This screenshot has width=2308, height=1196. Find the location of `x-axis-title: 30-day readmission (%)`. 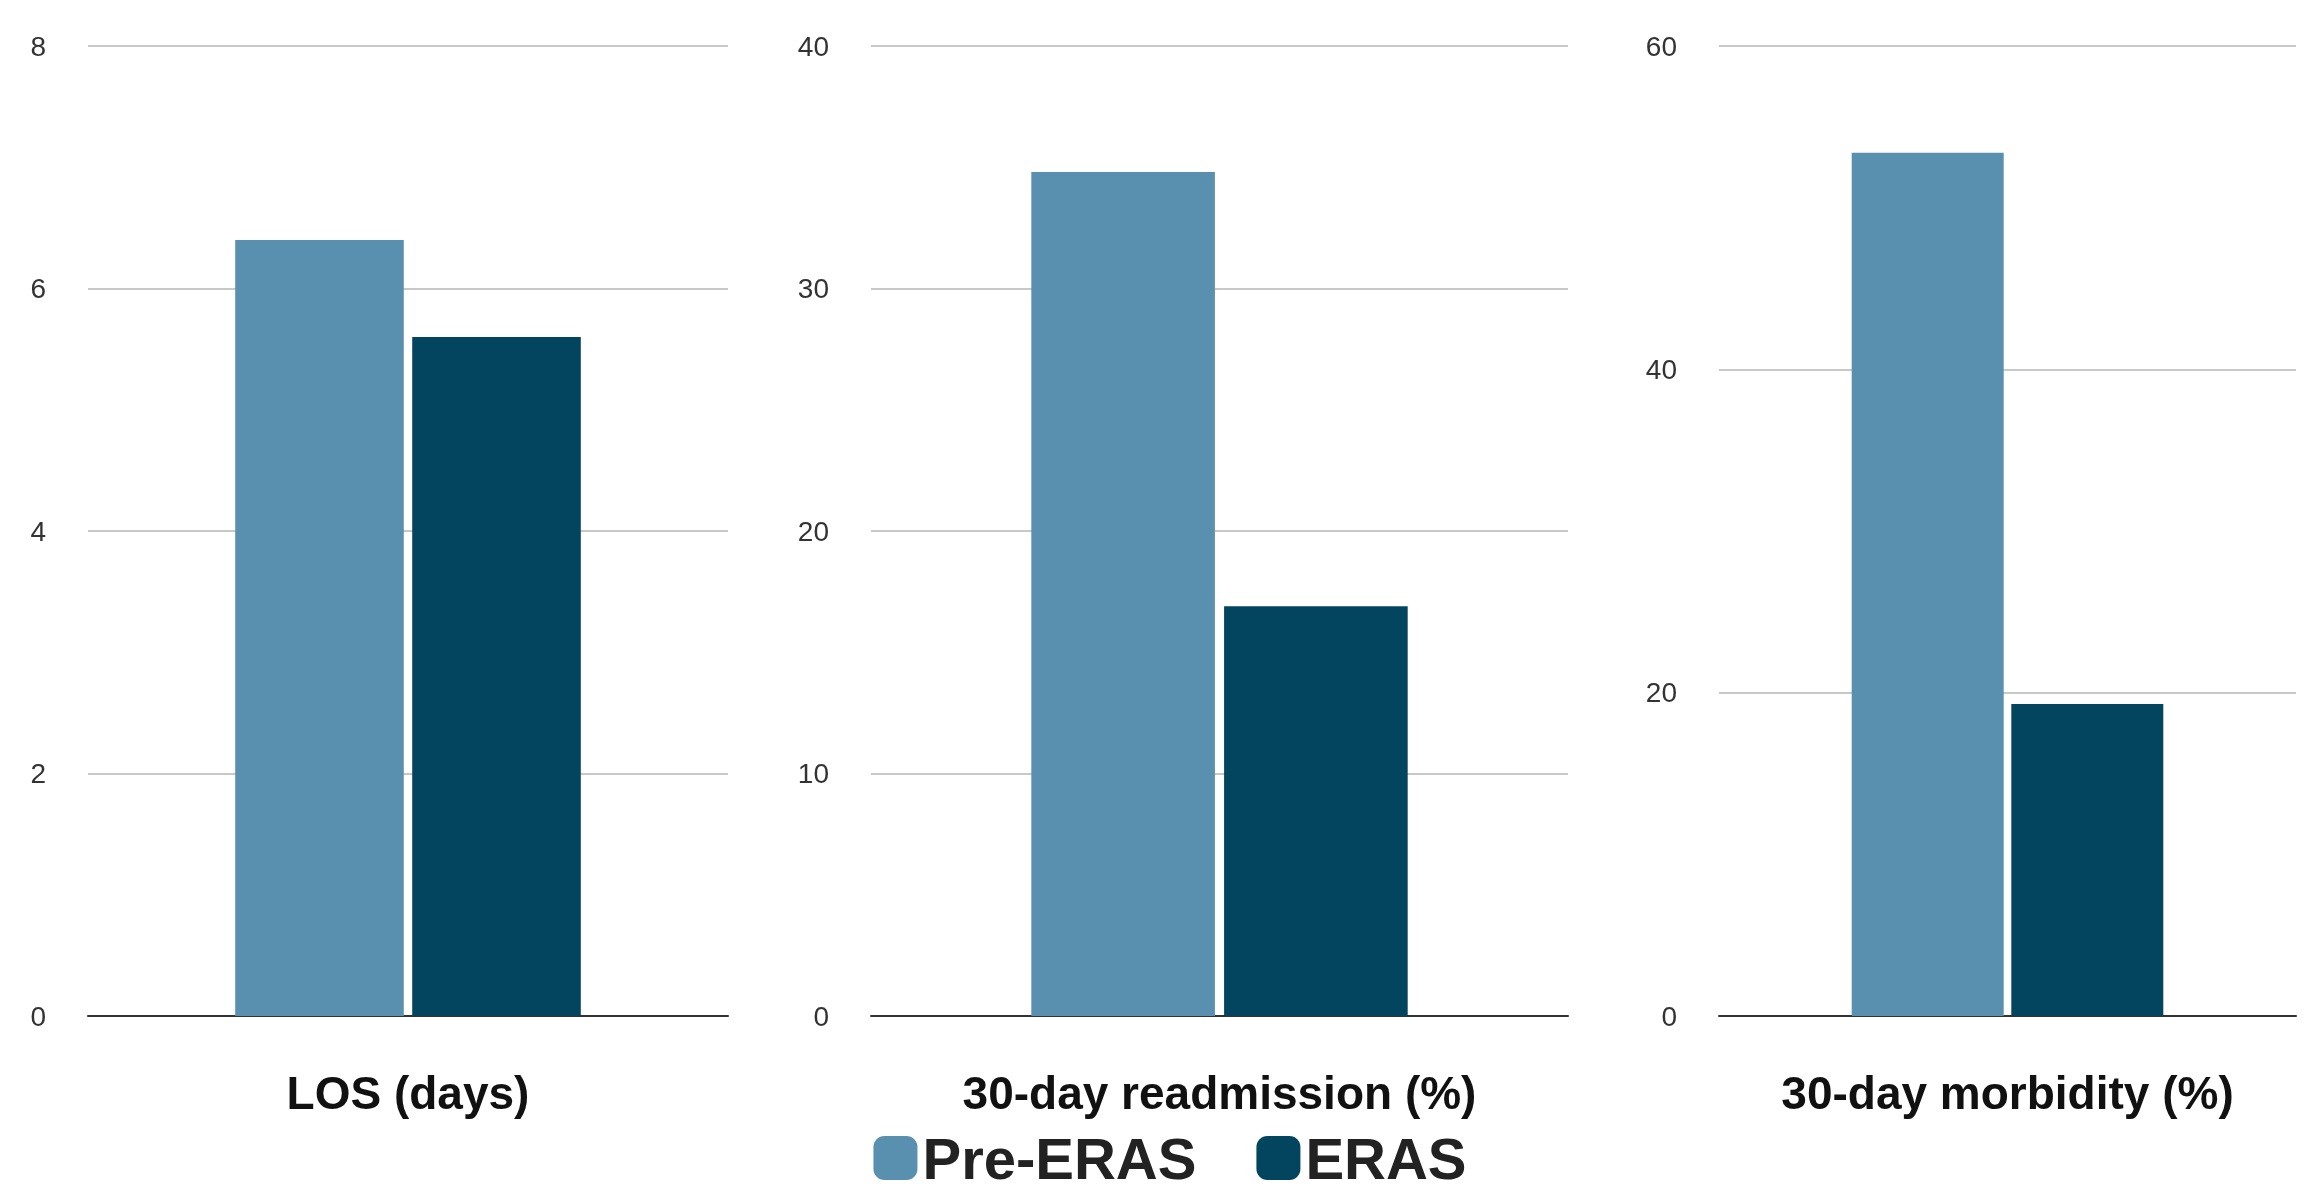

x-axis-title: 30-day readmission (%) is located at coordinates (1219, 1093).